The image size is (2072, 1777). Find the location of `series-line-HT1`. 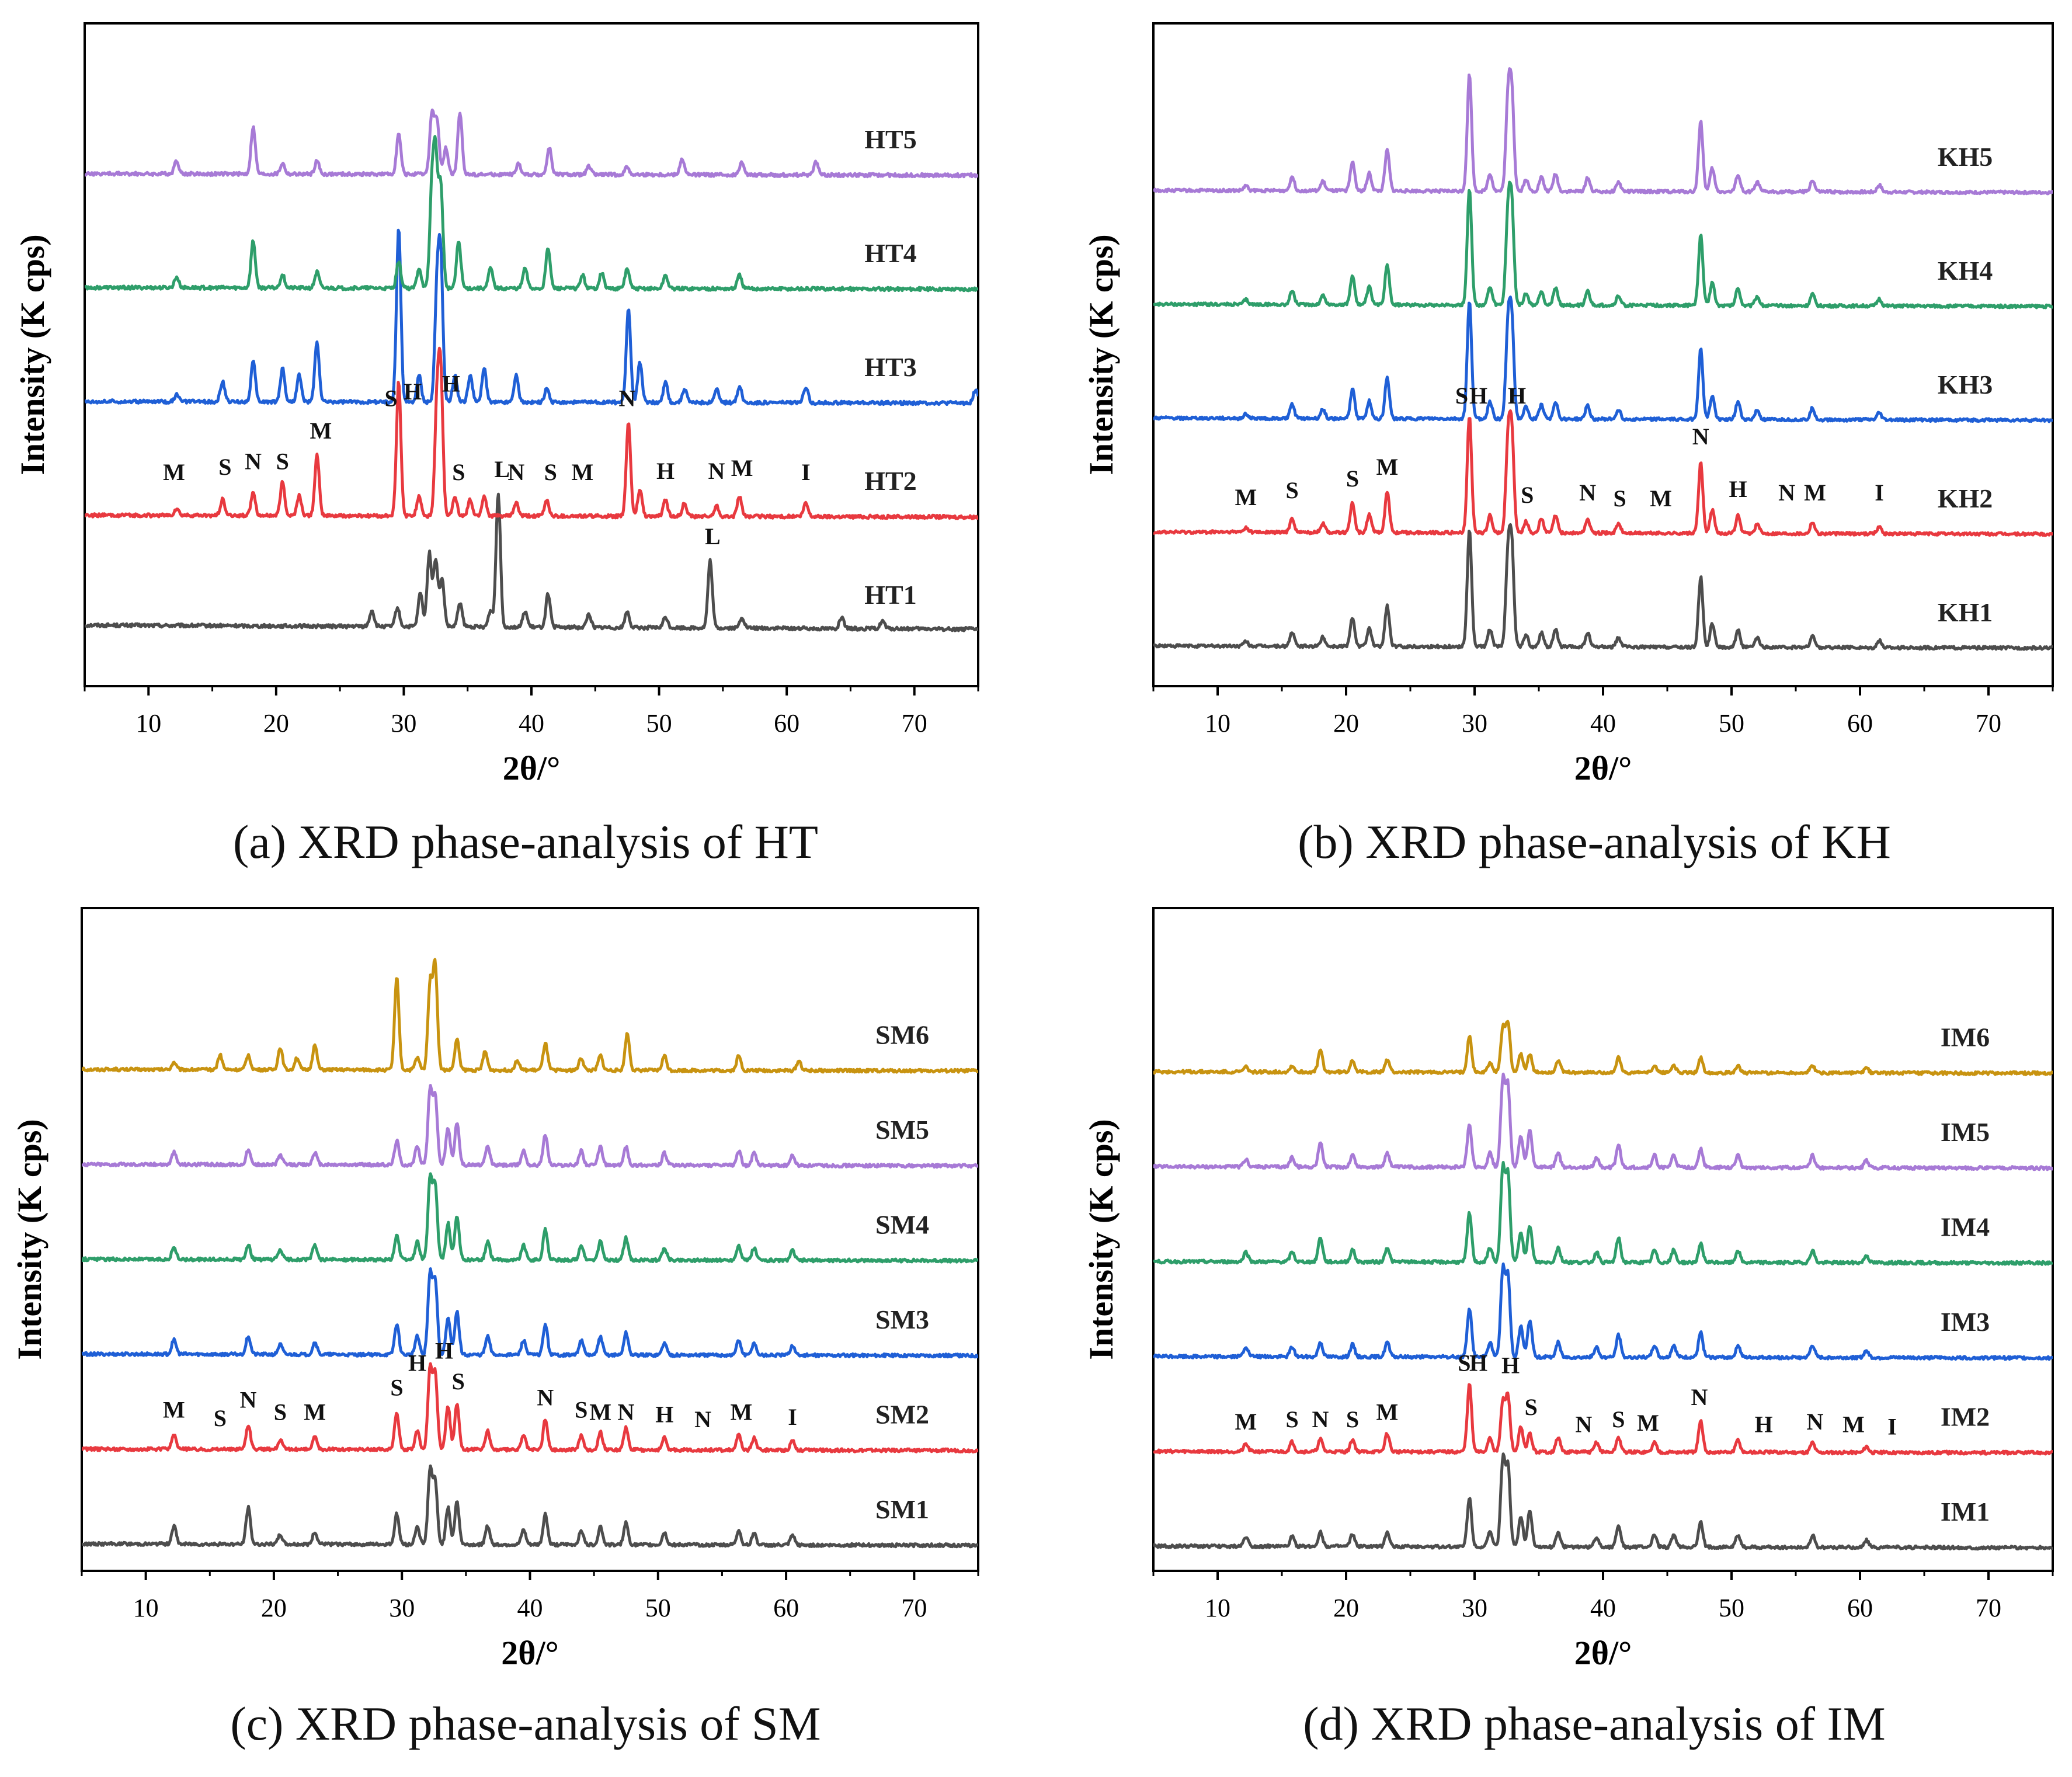

series-line-HT1 is located at coordinates (531, 562).